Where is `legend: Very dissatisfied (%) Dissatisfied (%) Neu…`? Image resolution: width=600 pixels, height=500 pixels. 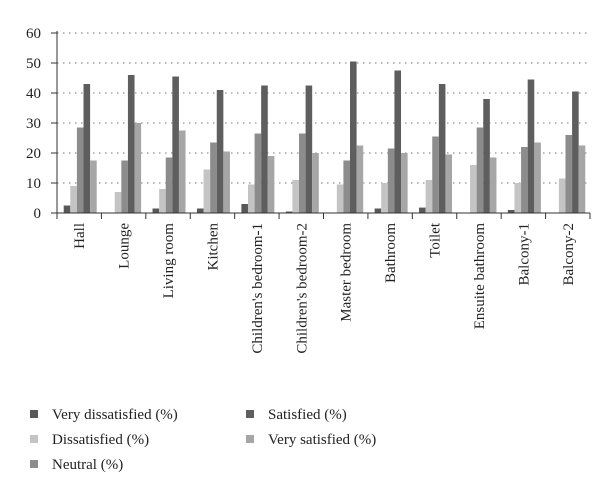 legend: Very dissatisfied (%) Dissatisfied (%) Neu… is located at coordinates (203, 440).